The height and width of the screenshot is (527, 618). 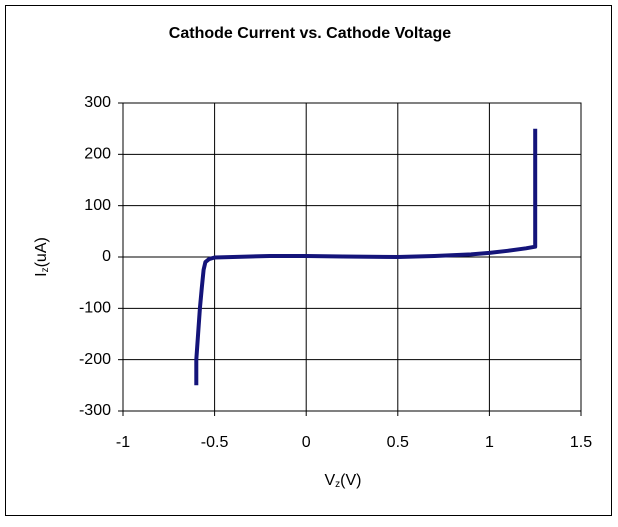 I want to click on y-label-main: I, so click(x=41, y=274).